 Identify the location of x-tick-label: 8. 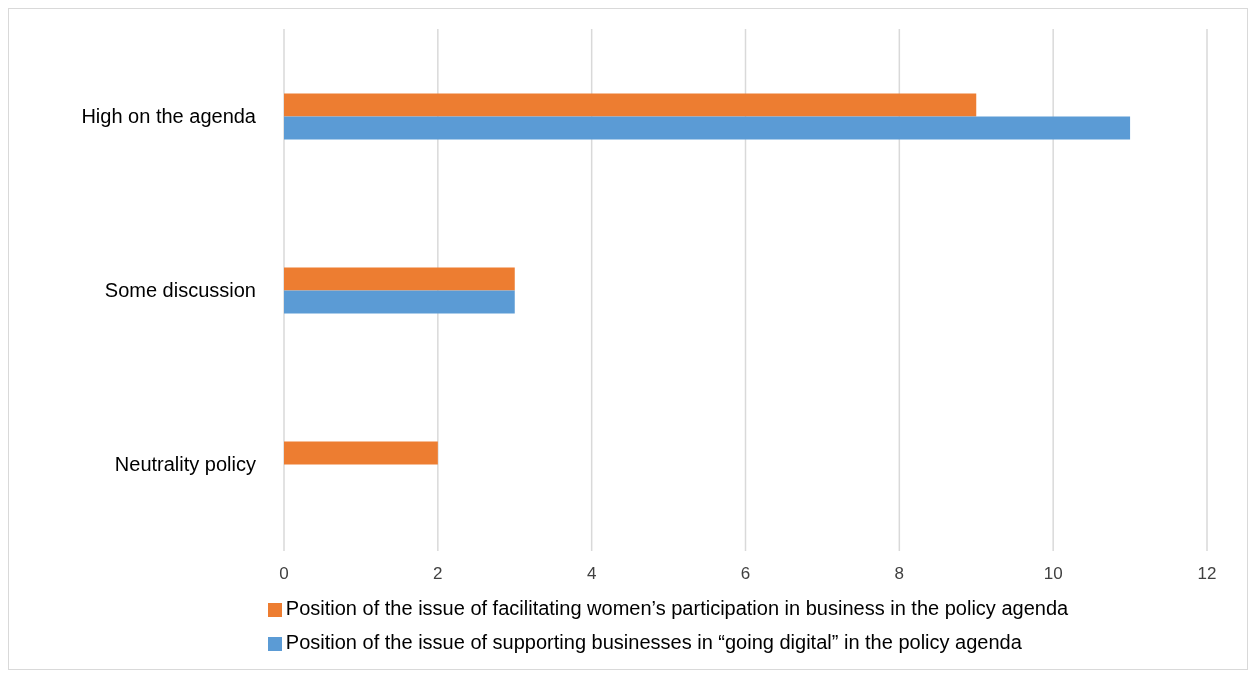
(899, 574).